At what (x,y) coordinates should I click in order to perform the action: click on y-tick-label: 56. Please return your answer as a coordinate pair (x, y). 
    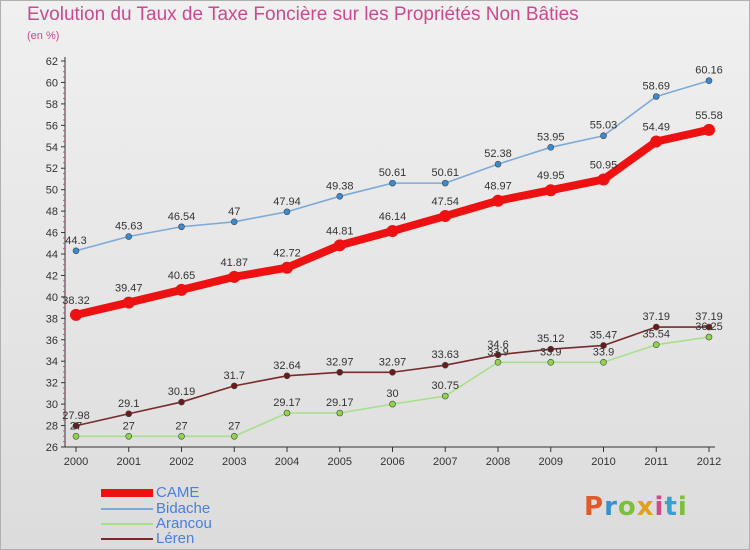
    Looking at the image, I should click on (52, 126).